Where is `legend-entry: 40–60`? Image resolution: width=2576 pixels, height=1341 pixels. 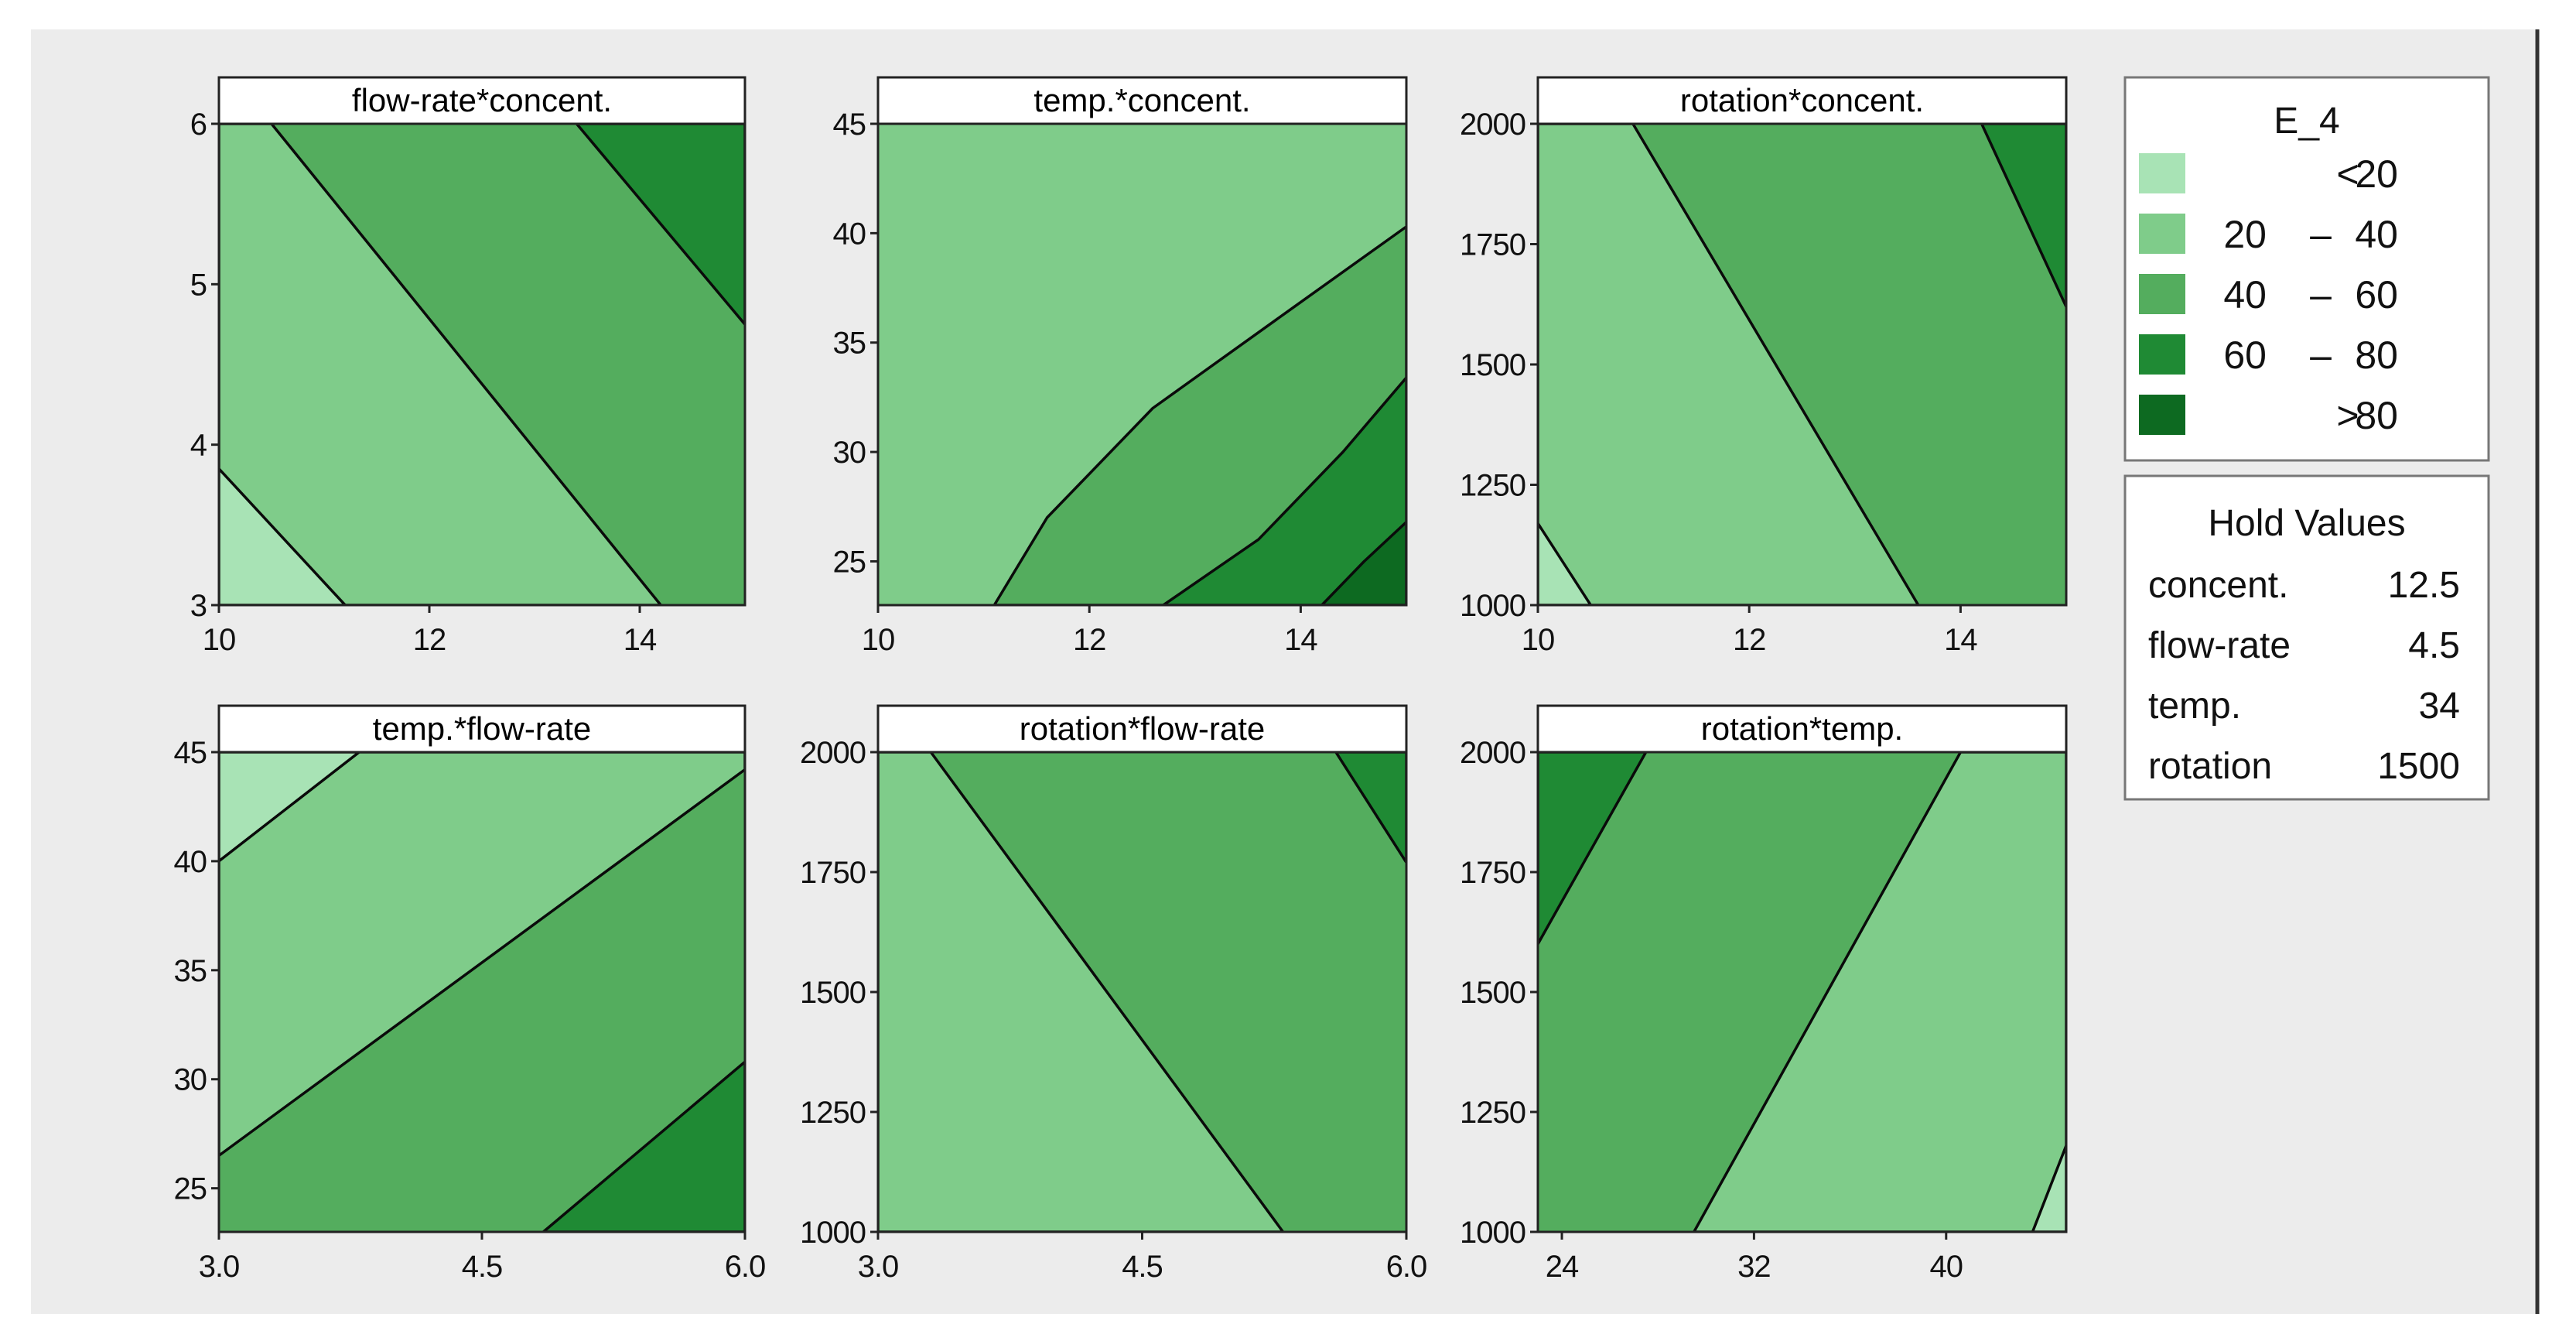
legend-entry: 40–60 is located at coordinates (2268, 294).